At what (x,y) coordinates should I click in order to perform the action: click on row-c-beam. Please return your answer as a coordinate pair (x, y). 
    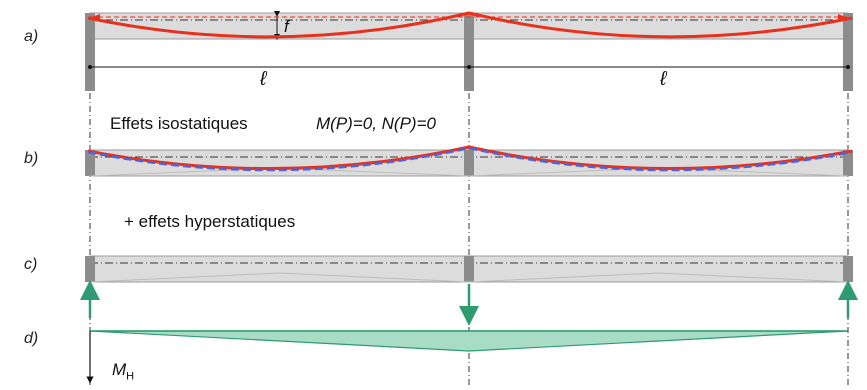
    Looking at the image, I should click on (469, 287).